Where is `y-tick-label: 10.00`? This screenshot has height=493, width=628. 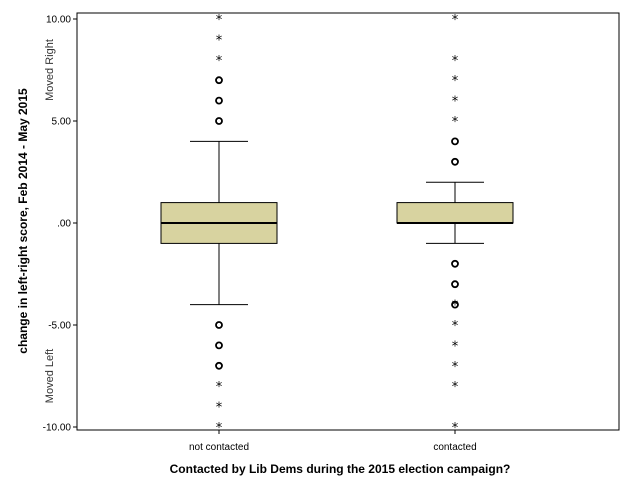
y-tick-label: 10.00 is located at coordinates (58, 20).